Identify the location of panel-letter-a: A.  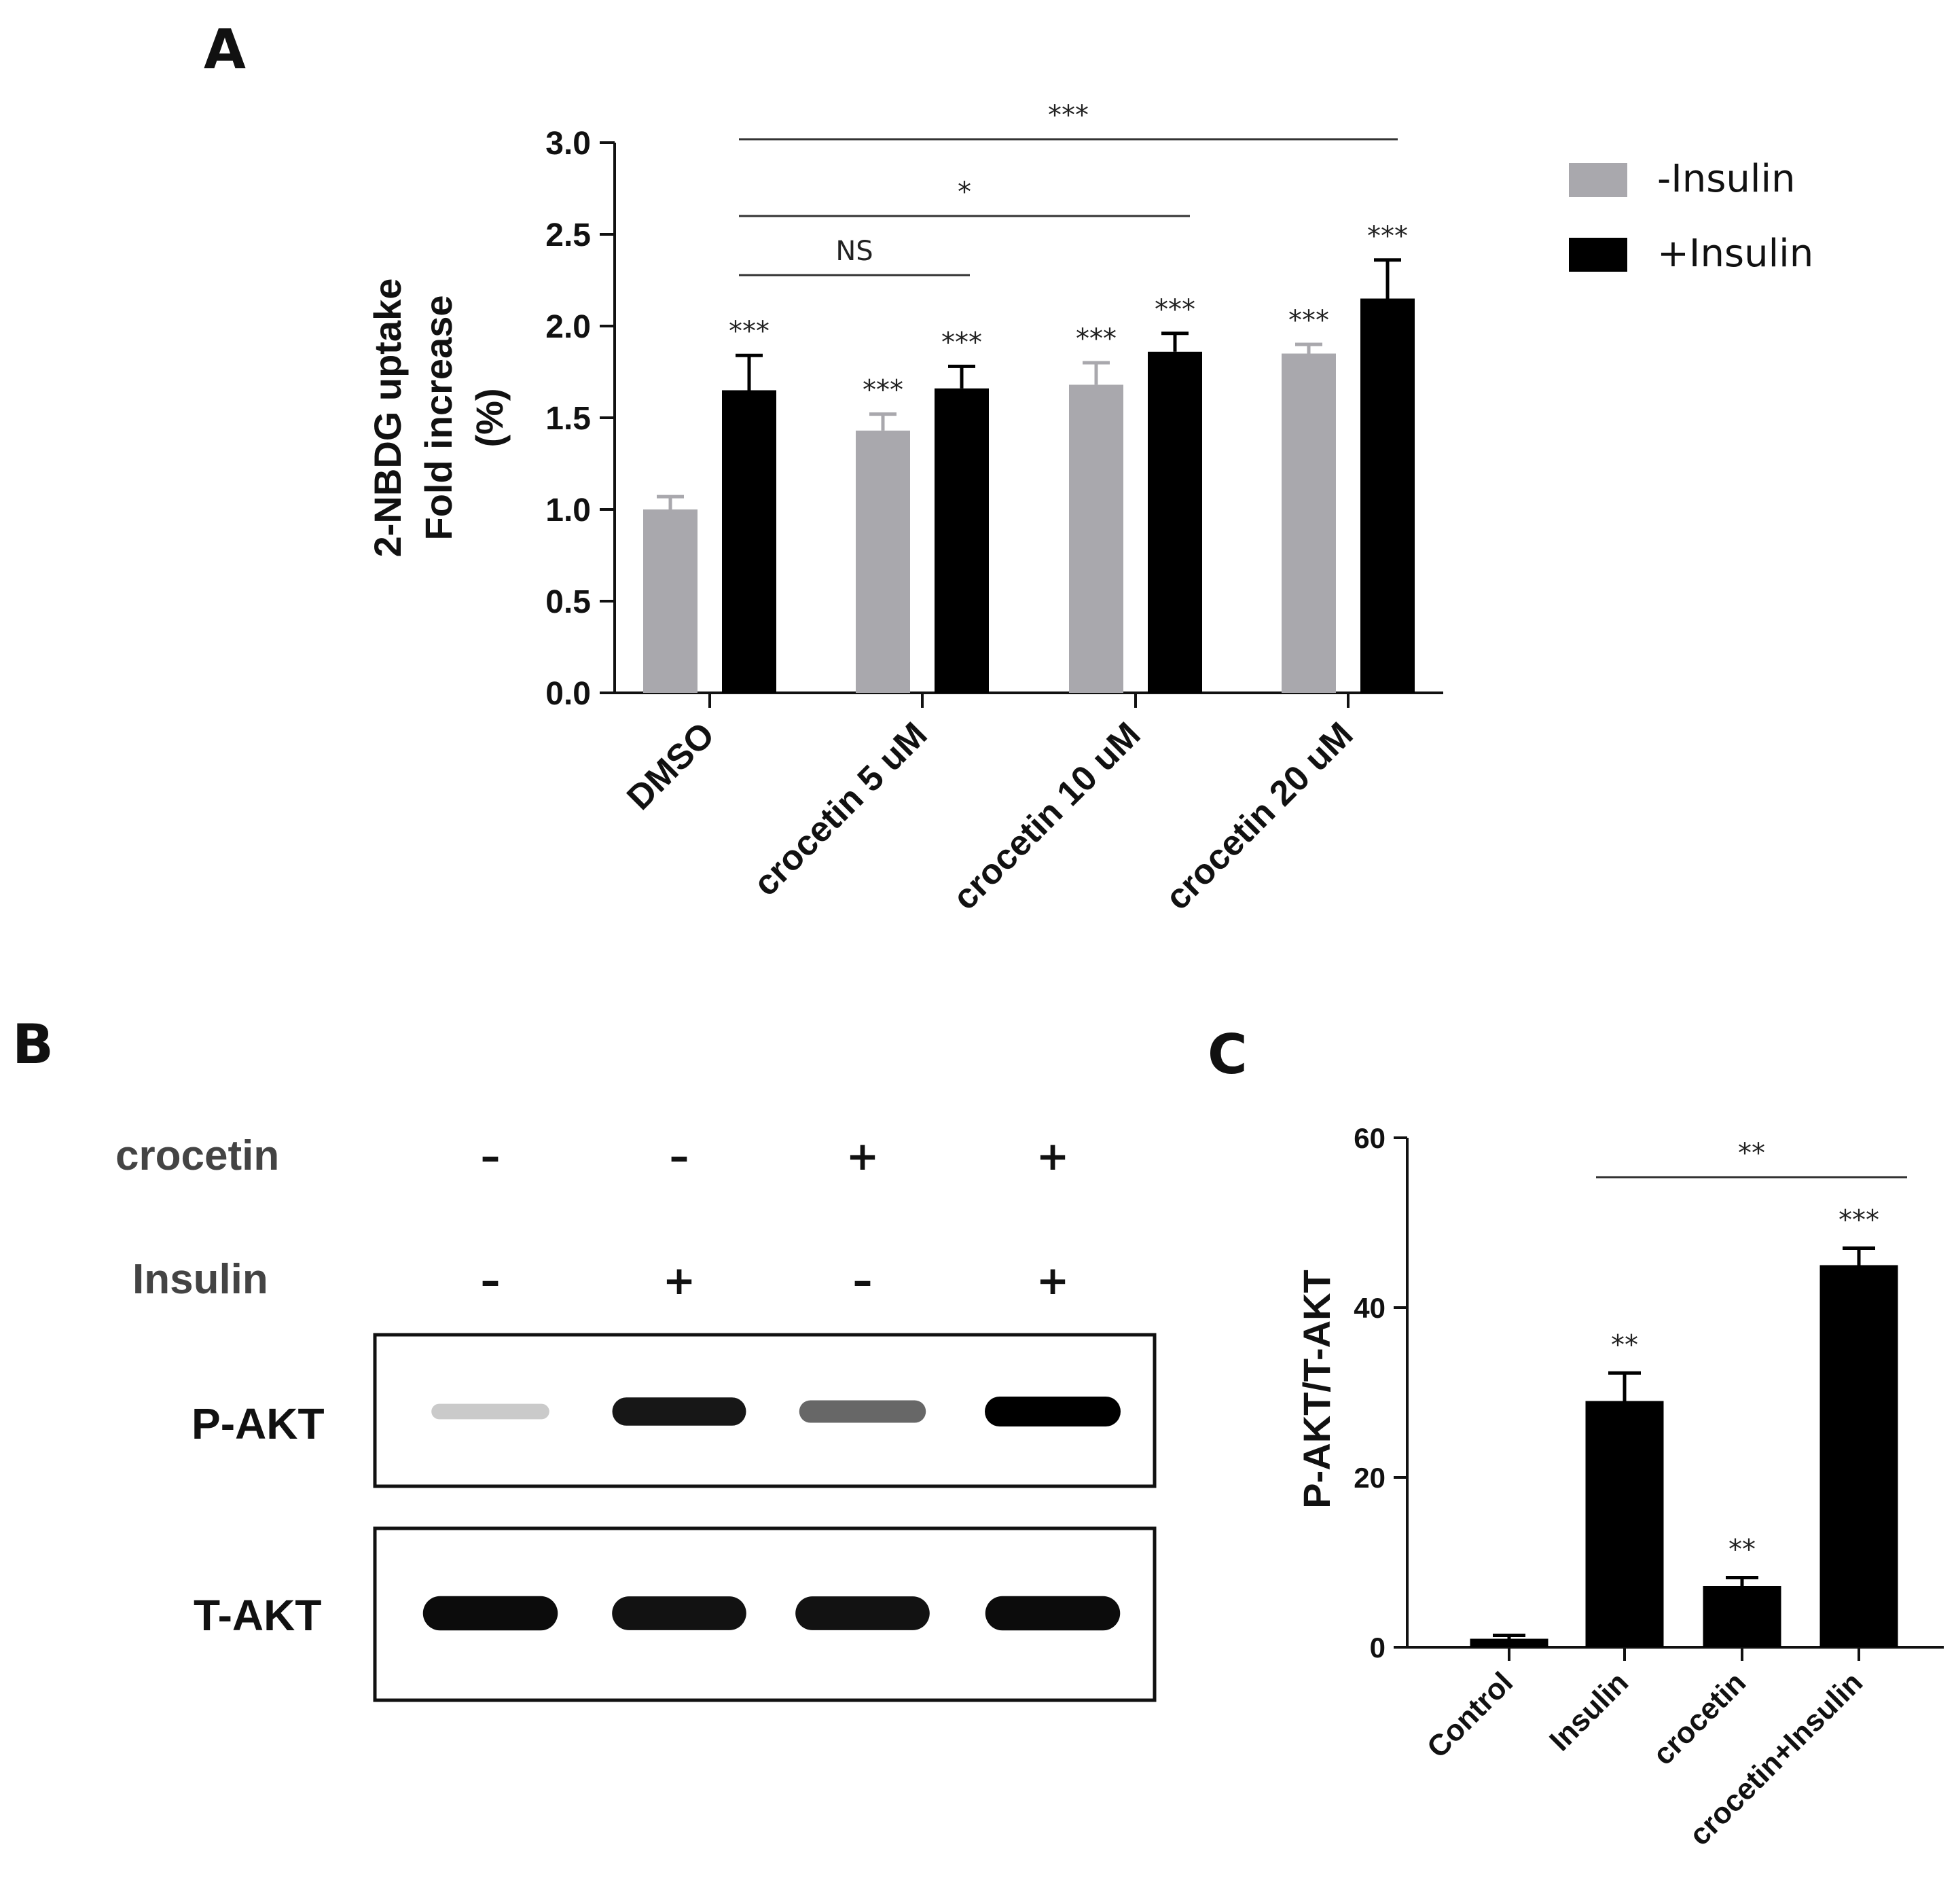
(225, 49).